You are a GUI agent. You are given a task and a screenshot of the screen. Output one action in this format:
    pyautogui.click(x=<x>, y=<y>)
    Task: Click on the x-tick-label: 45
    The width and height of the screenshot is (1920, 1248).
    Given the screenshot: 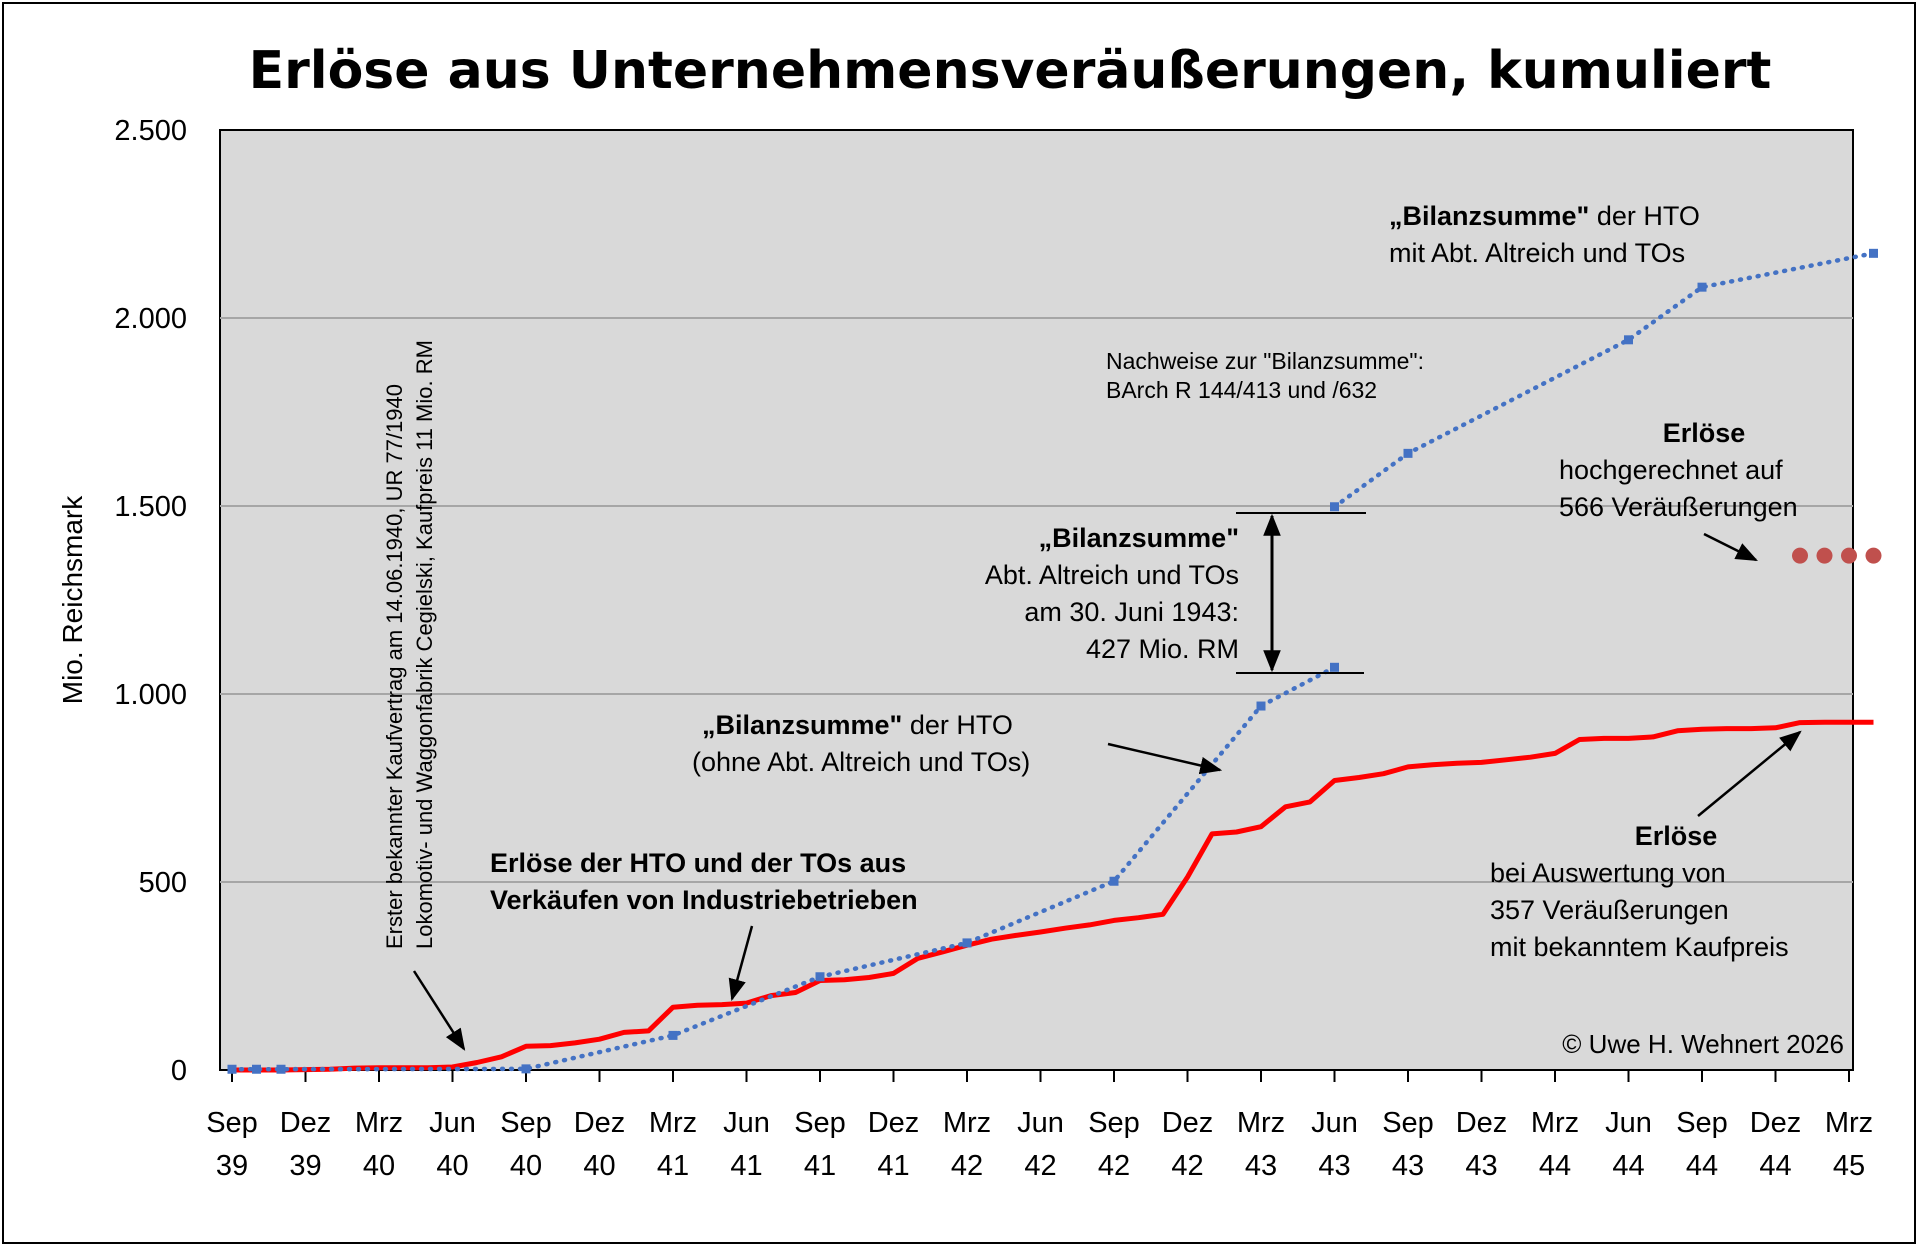 What is the action you would take?
    pyautogui.click(x=1849, y=1166)
    